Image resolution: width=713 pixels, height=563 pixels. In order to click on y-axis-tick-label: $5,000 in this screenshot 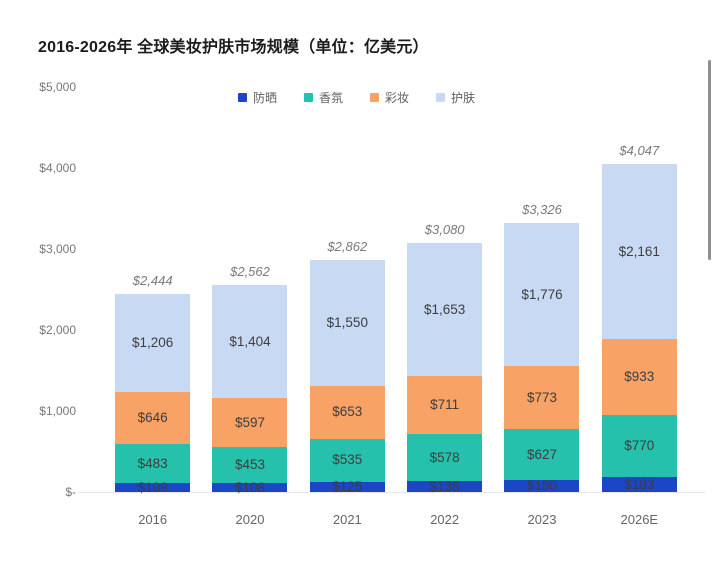, I will do `click(57, 87)`.